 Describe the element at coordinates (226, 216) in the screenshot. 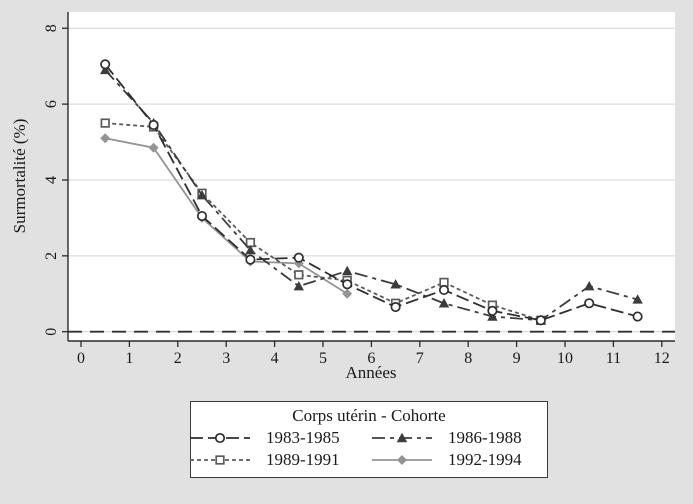

I see `series-line-1992-1994` at that location.